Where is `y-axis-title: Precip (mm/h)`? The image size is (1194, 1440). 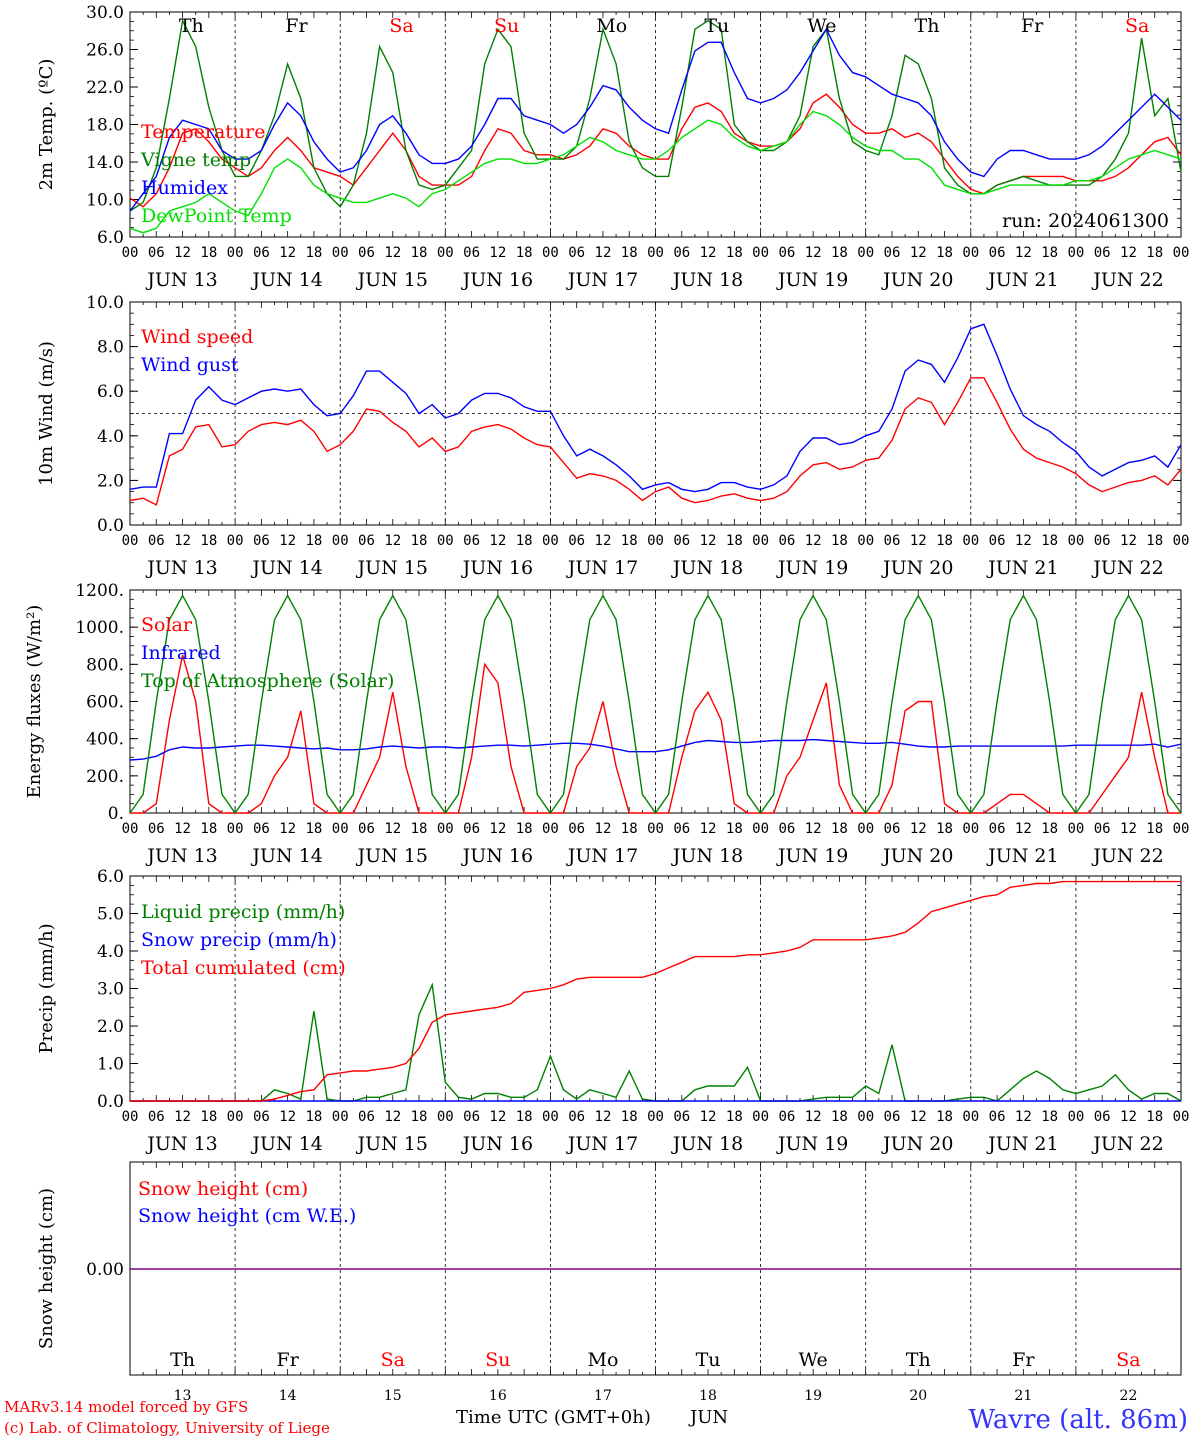 y-axis-title: Precip (mm/h) is located at coordinates (46, 988).